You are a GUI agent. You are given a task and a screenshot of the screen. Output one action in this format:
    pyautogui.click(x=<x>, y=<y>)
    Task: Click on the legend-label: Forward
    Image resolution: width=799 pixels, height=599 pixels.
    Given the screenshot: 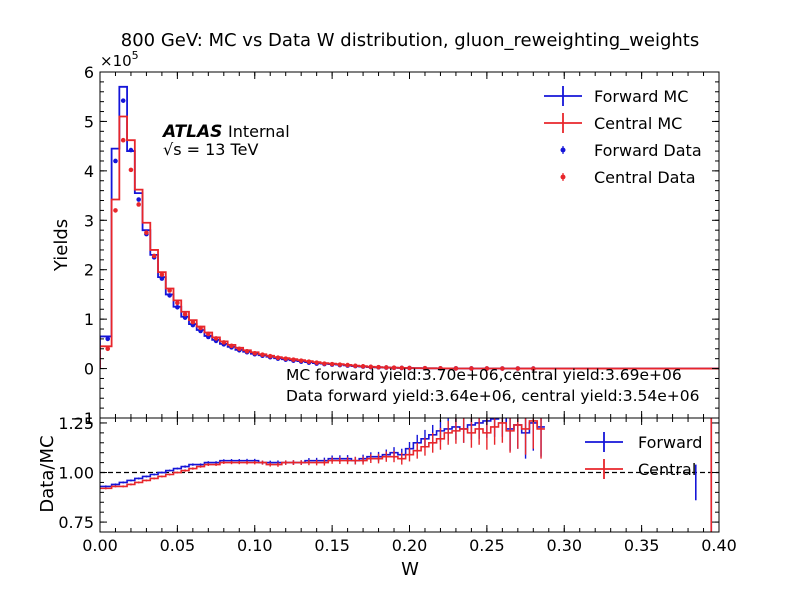 What is the action you would take?
    pyautogui.click(x=670, y=442)
    